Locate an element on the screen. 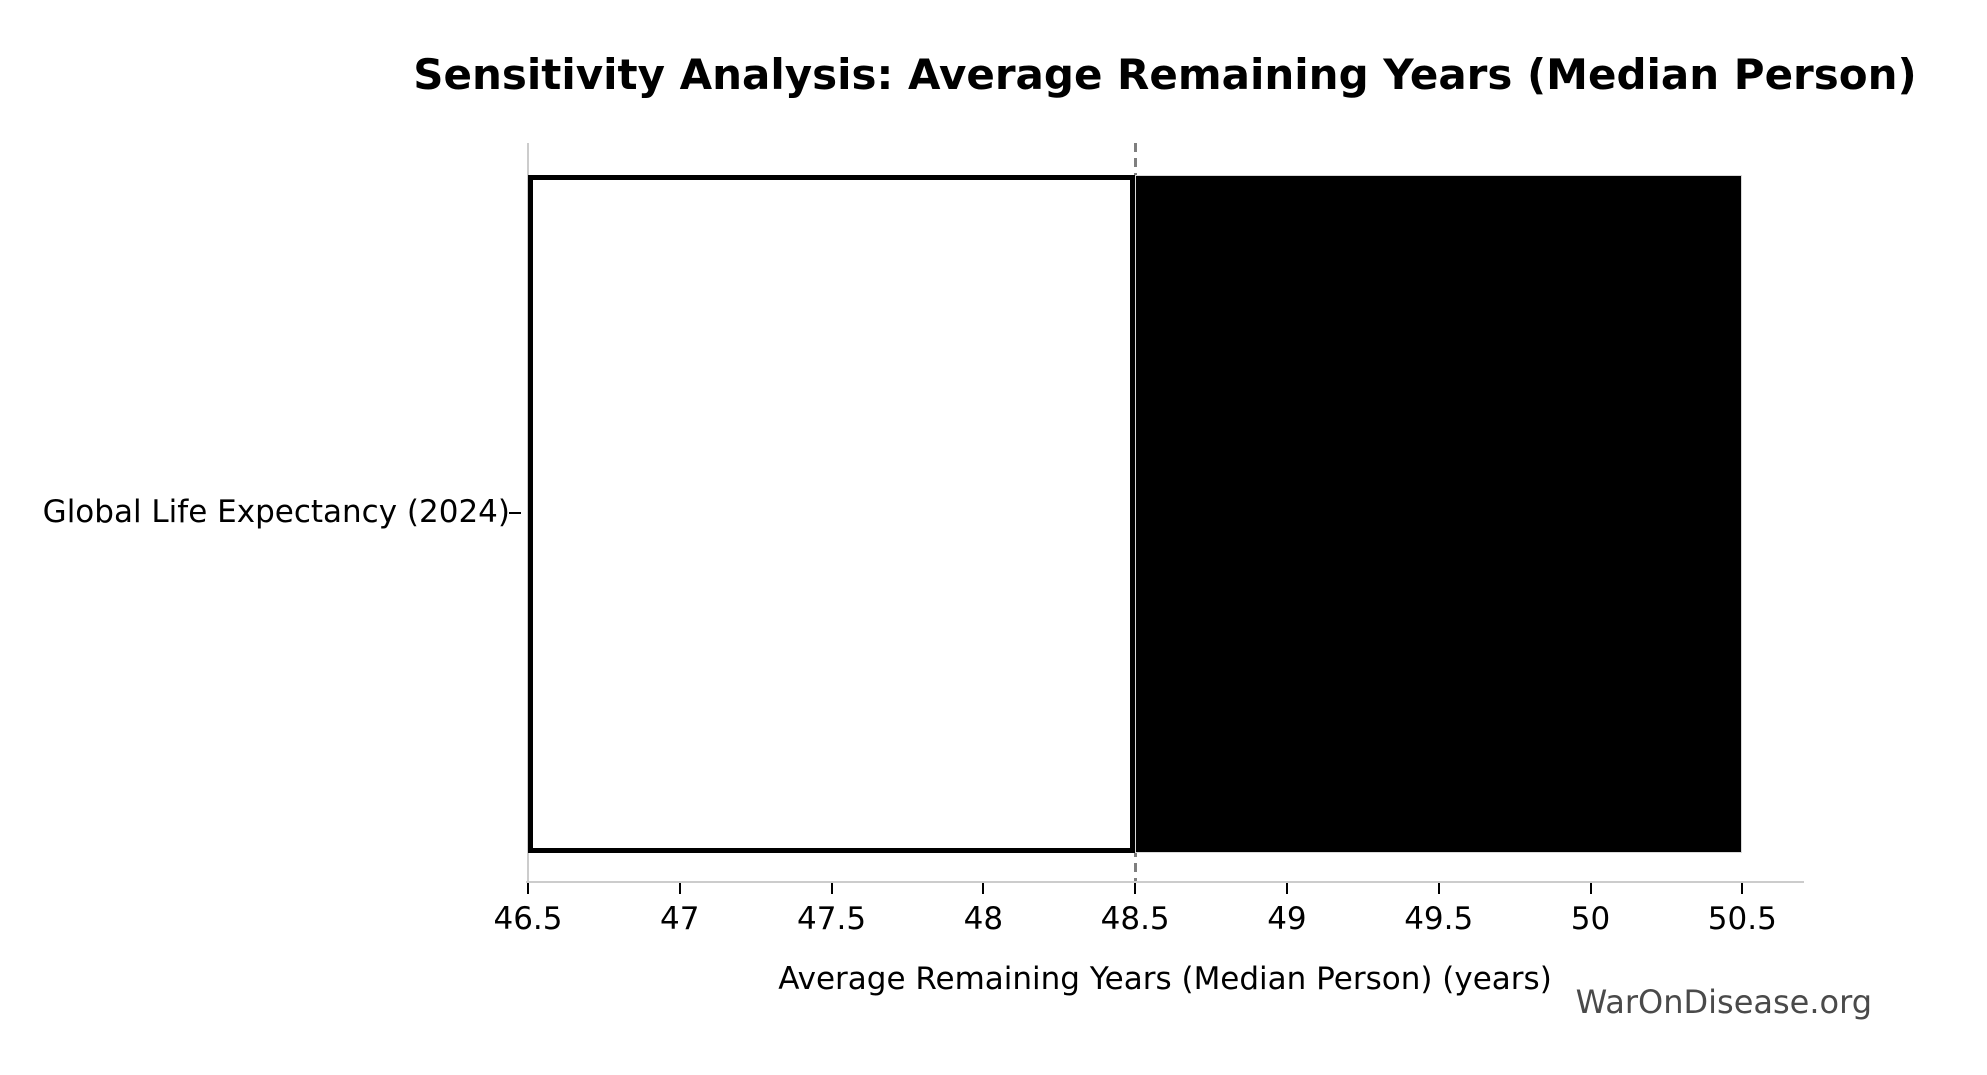 The width and height of the screenshot is (1987, 1075). x-tick-label: 49.5 is located at coordinates (1439, 919).